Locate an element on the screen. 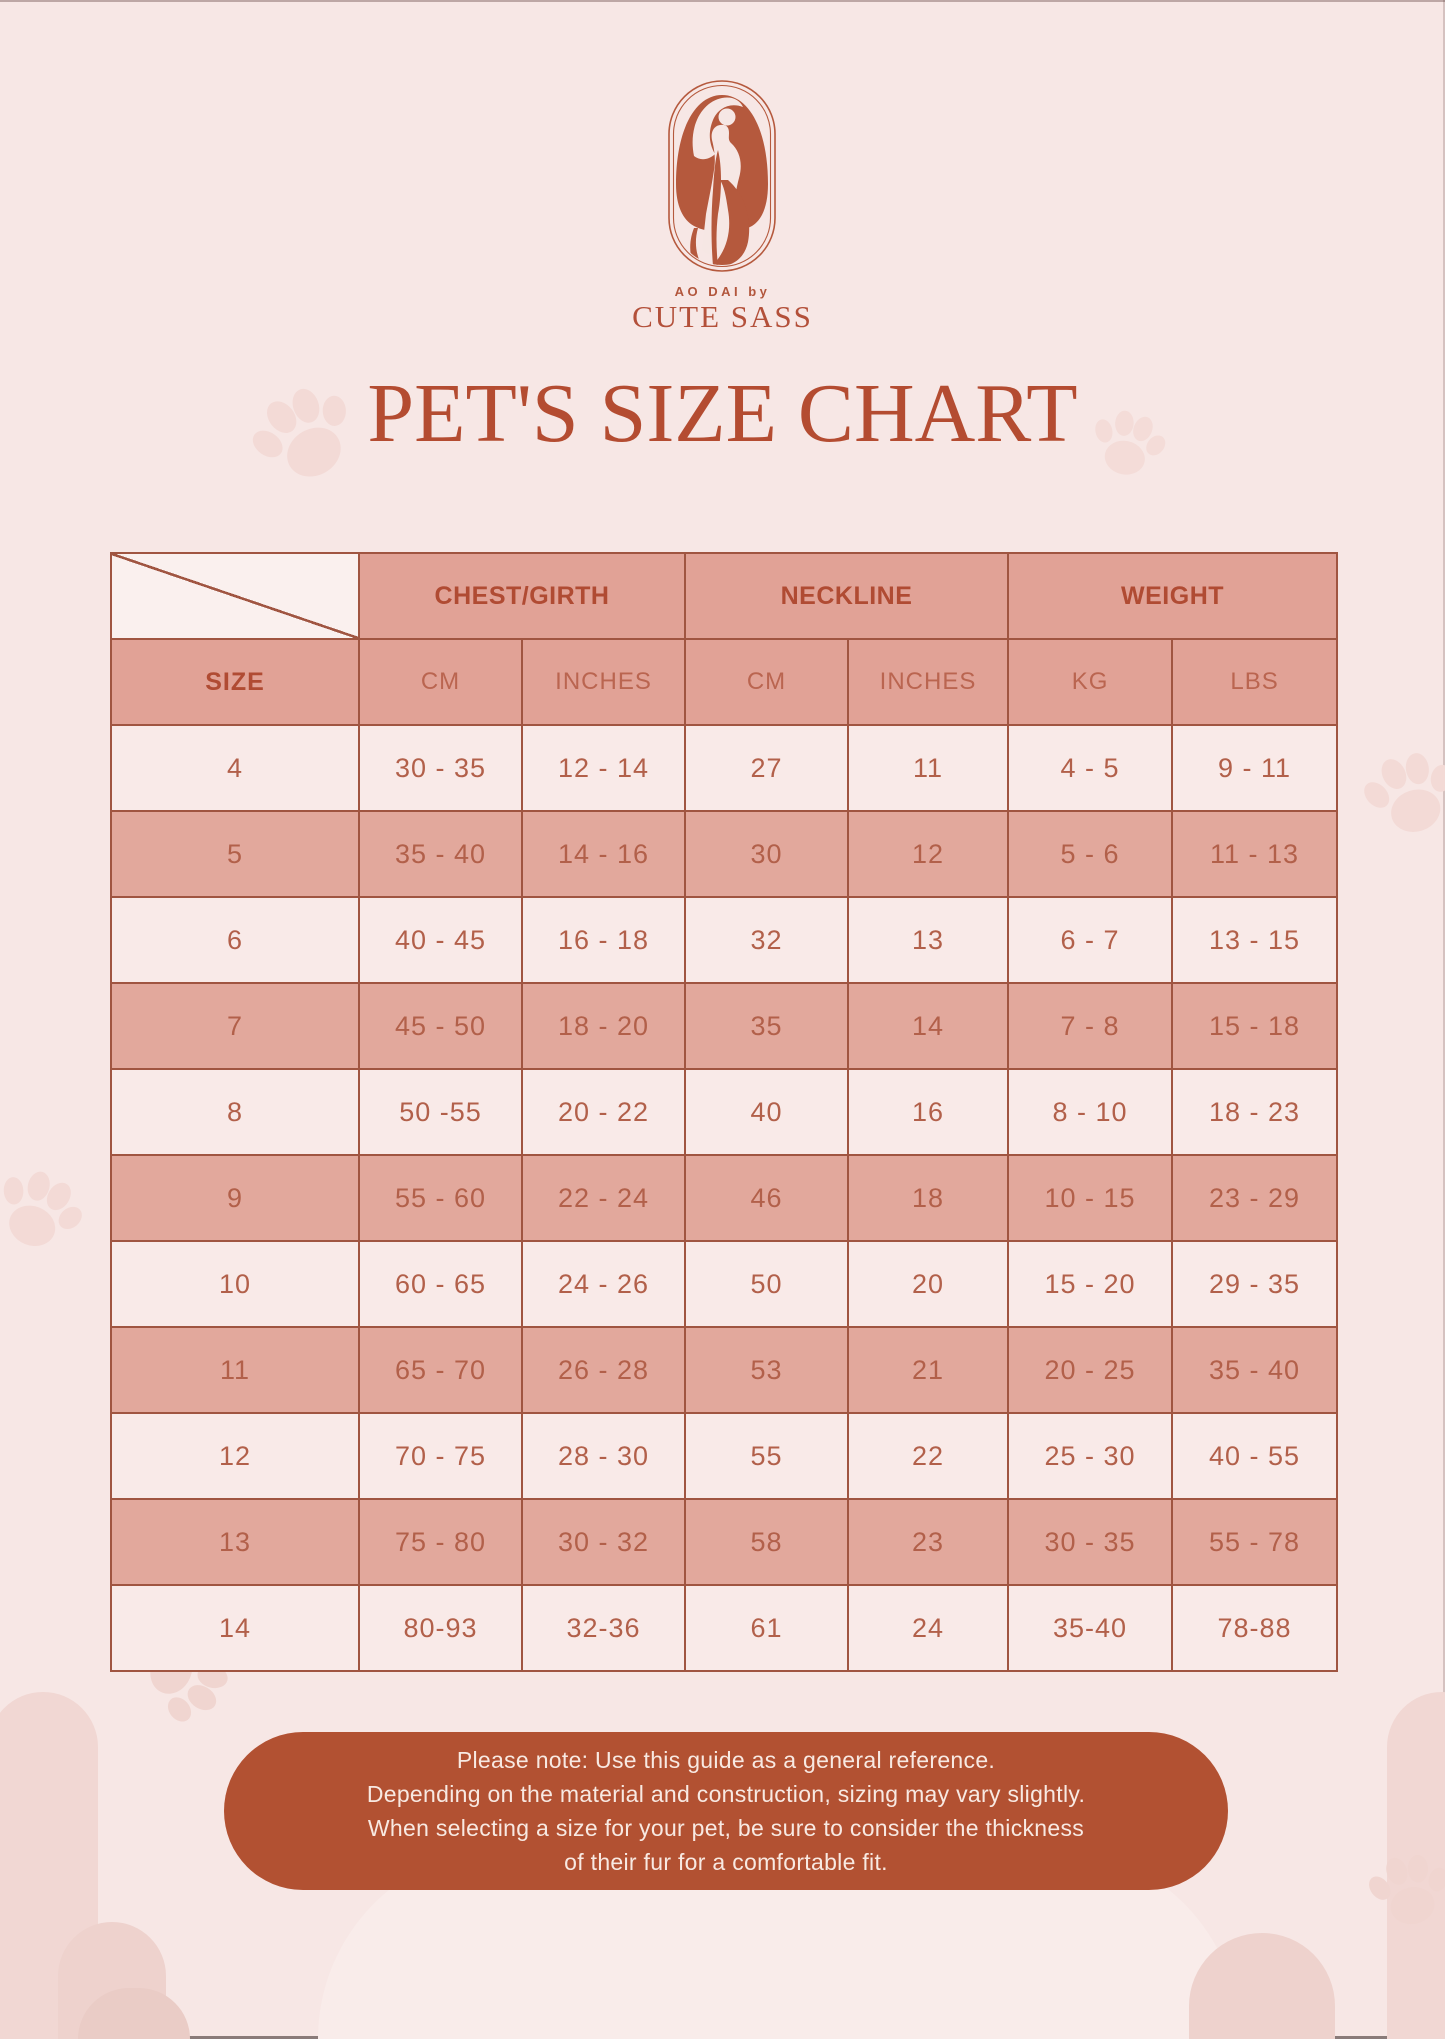  value-cell: 30 - 35 is located at coordinates (440, 768).